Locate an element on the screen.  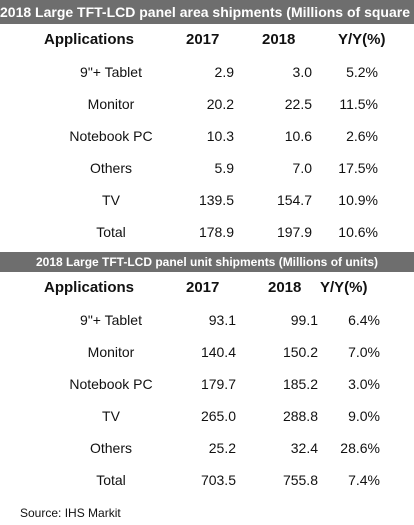
yoy-cell: 6.4% is located at coordinates (364, 320).